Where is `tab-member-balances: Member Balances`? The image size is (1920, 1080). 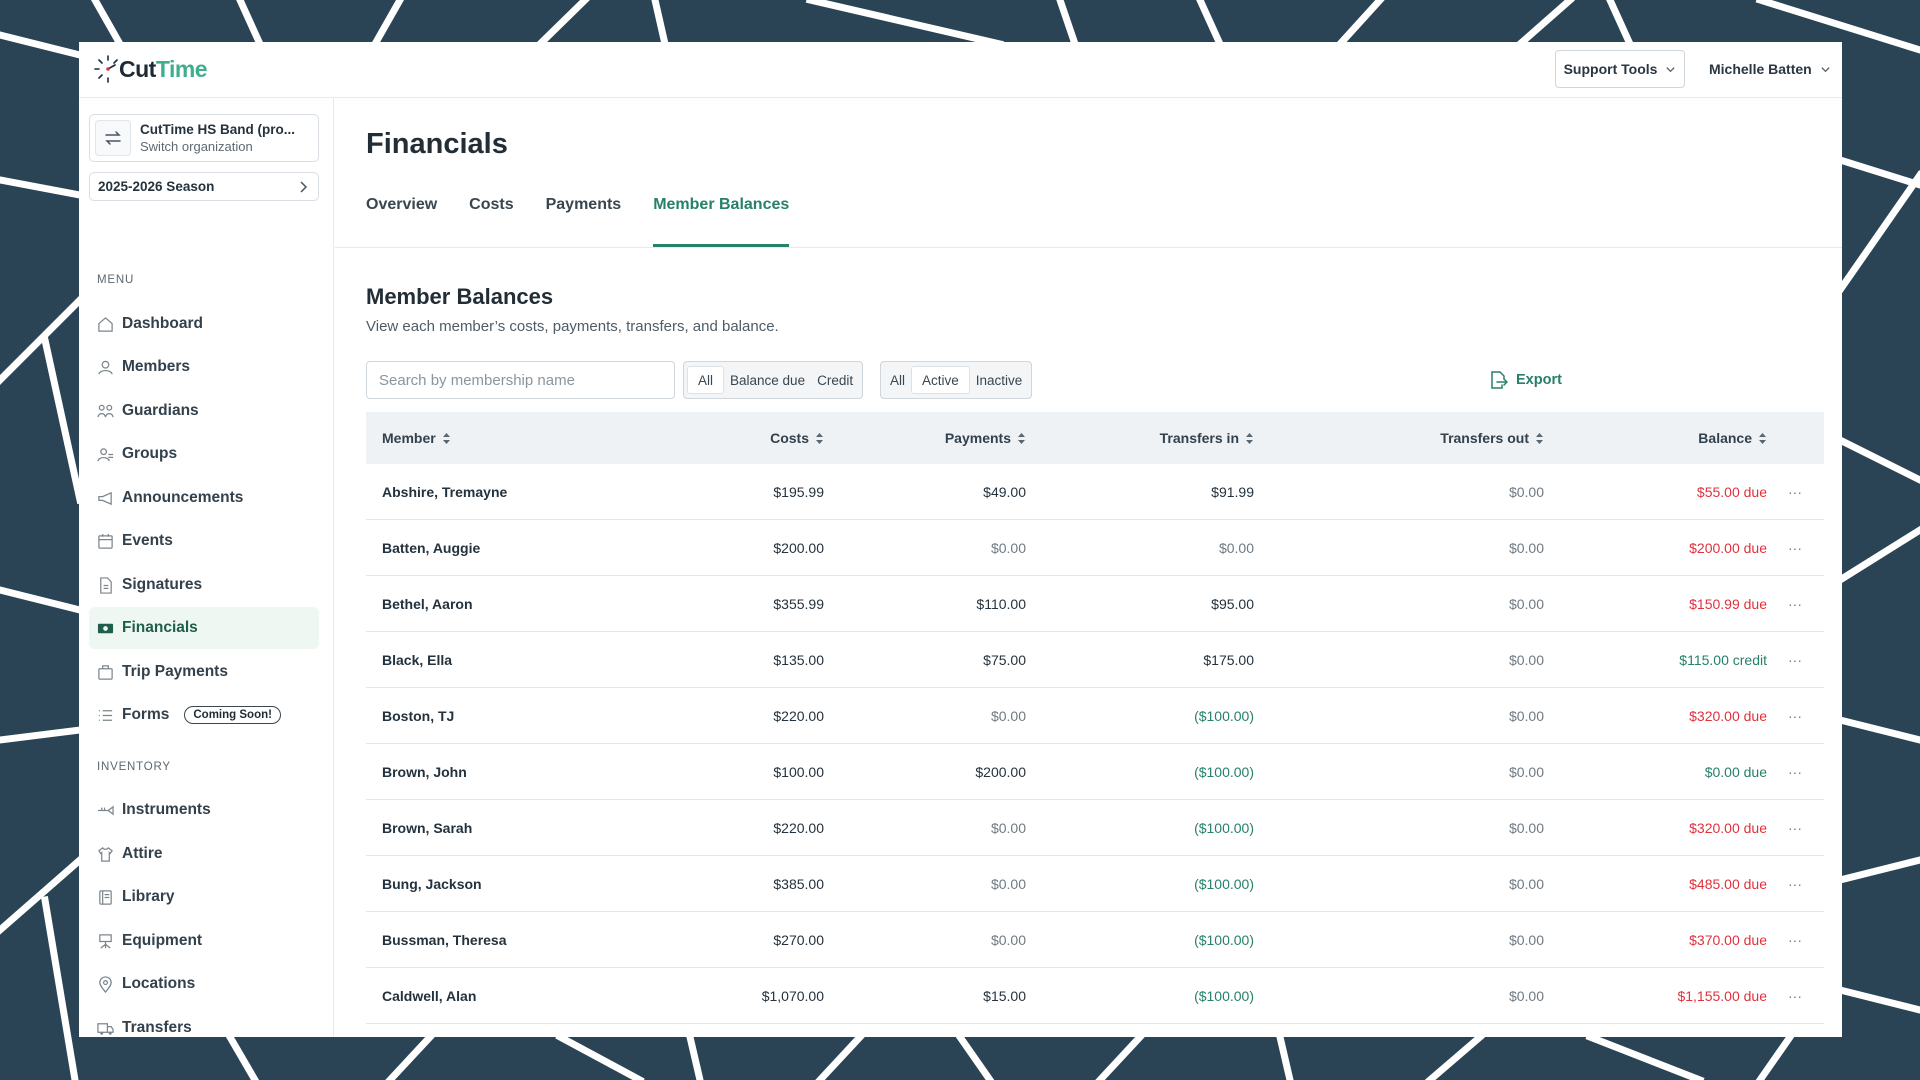
tab-member-balances: Member Balances is located at coordinates (721, 221).